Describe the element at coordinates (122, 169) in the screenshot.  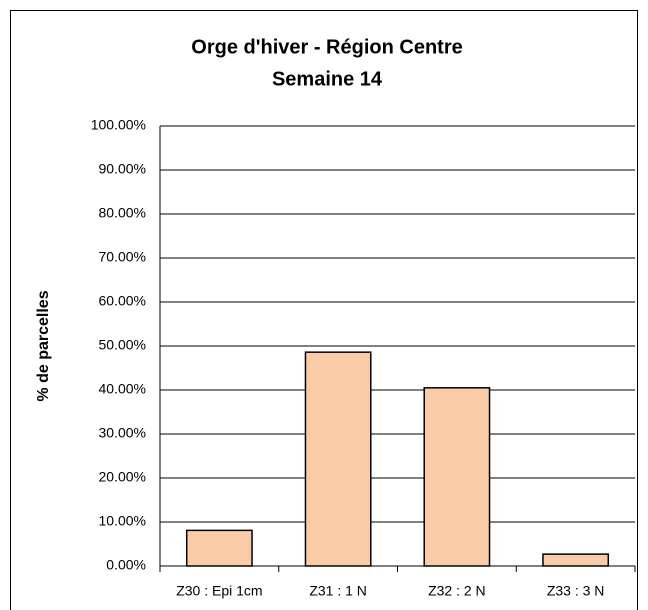
I see `y-tick-label: 90.00%` at that location.